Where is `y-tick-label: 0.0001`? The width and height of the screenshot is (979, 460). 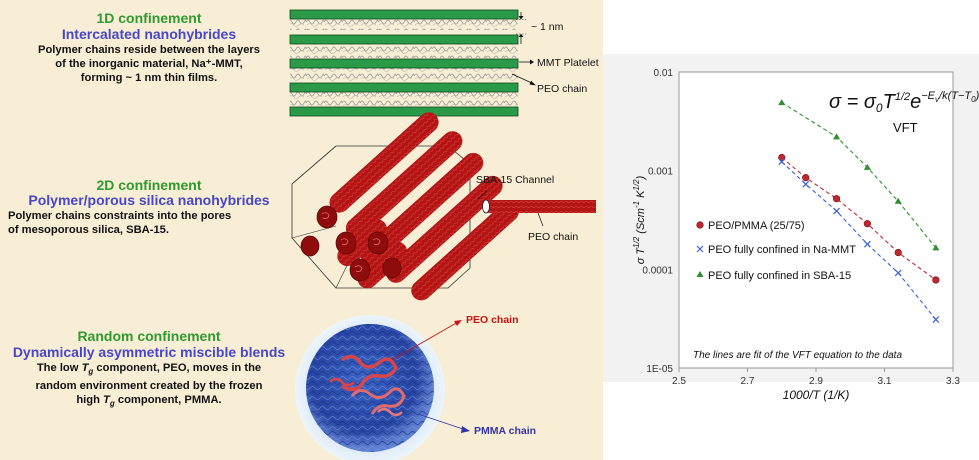 y-tick-label: 0.0001 is located at coordinates (657, 270).